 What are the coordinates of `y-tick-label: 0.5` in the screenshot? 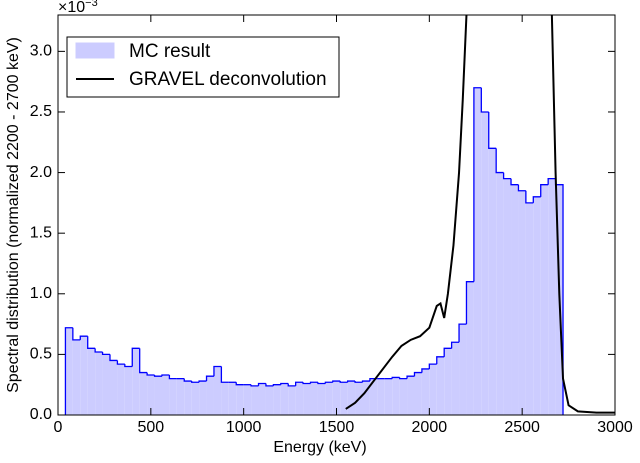 It's located at (41, 354).